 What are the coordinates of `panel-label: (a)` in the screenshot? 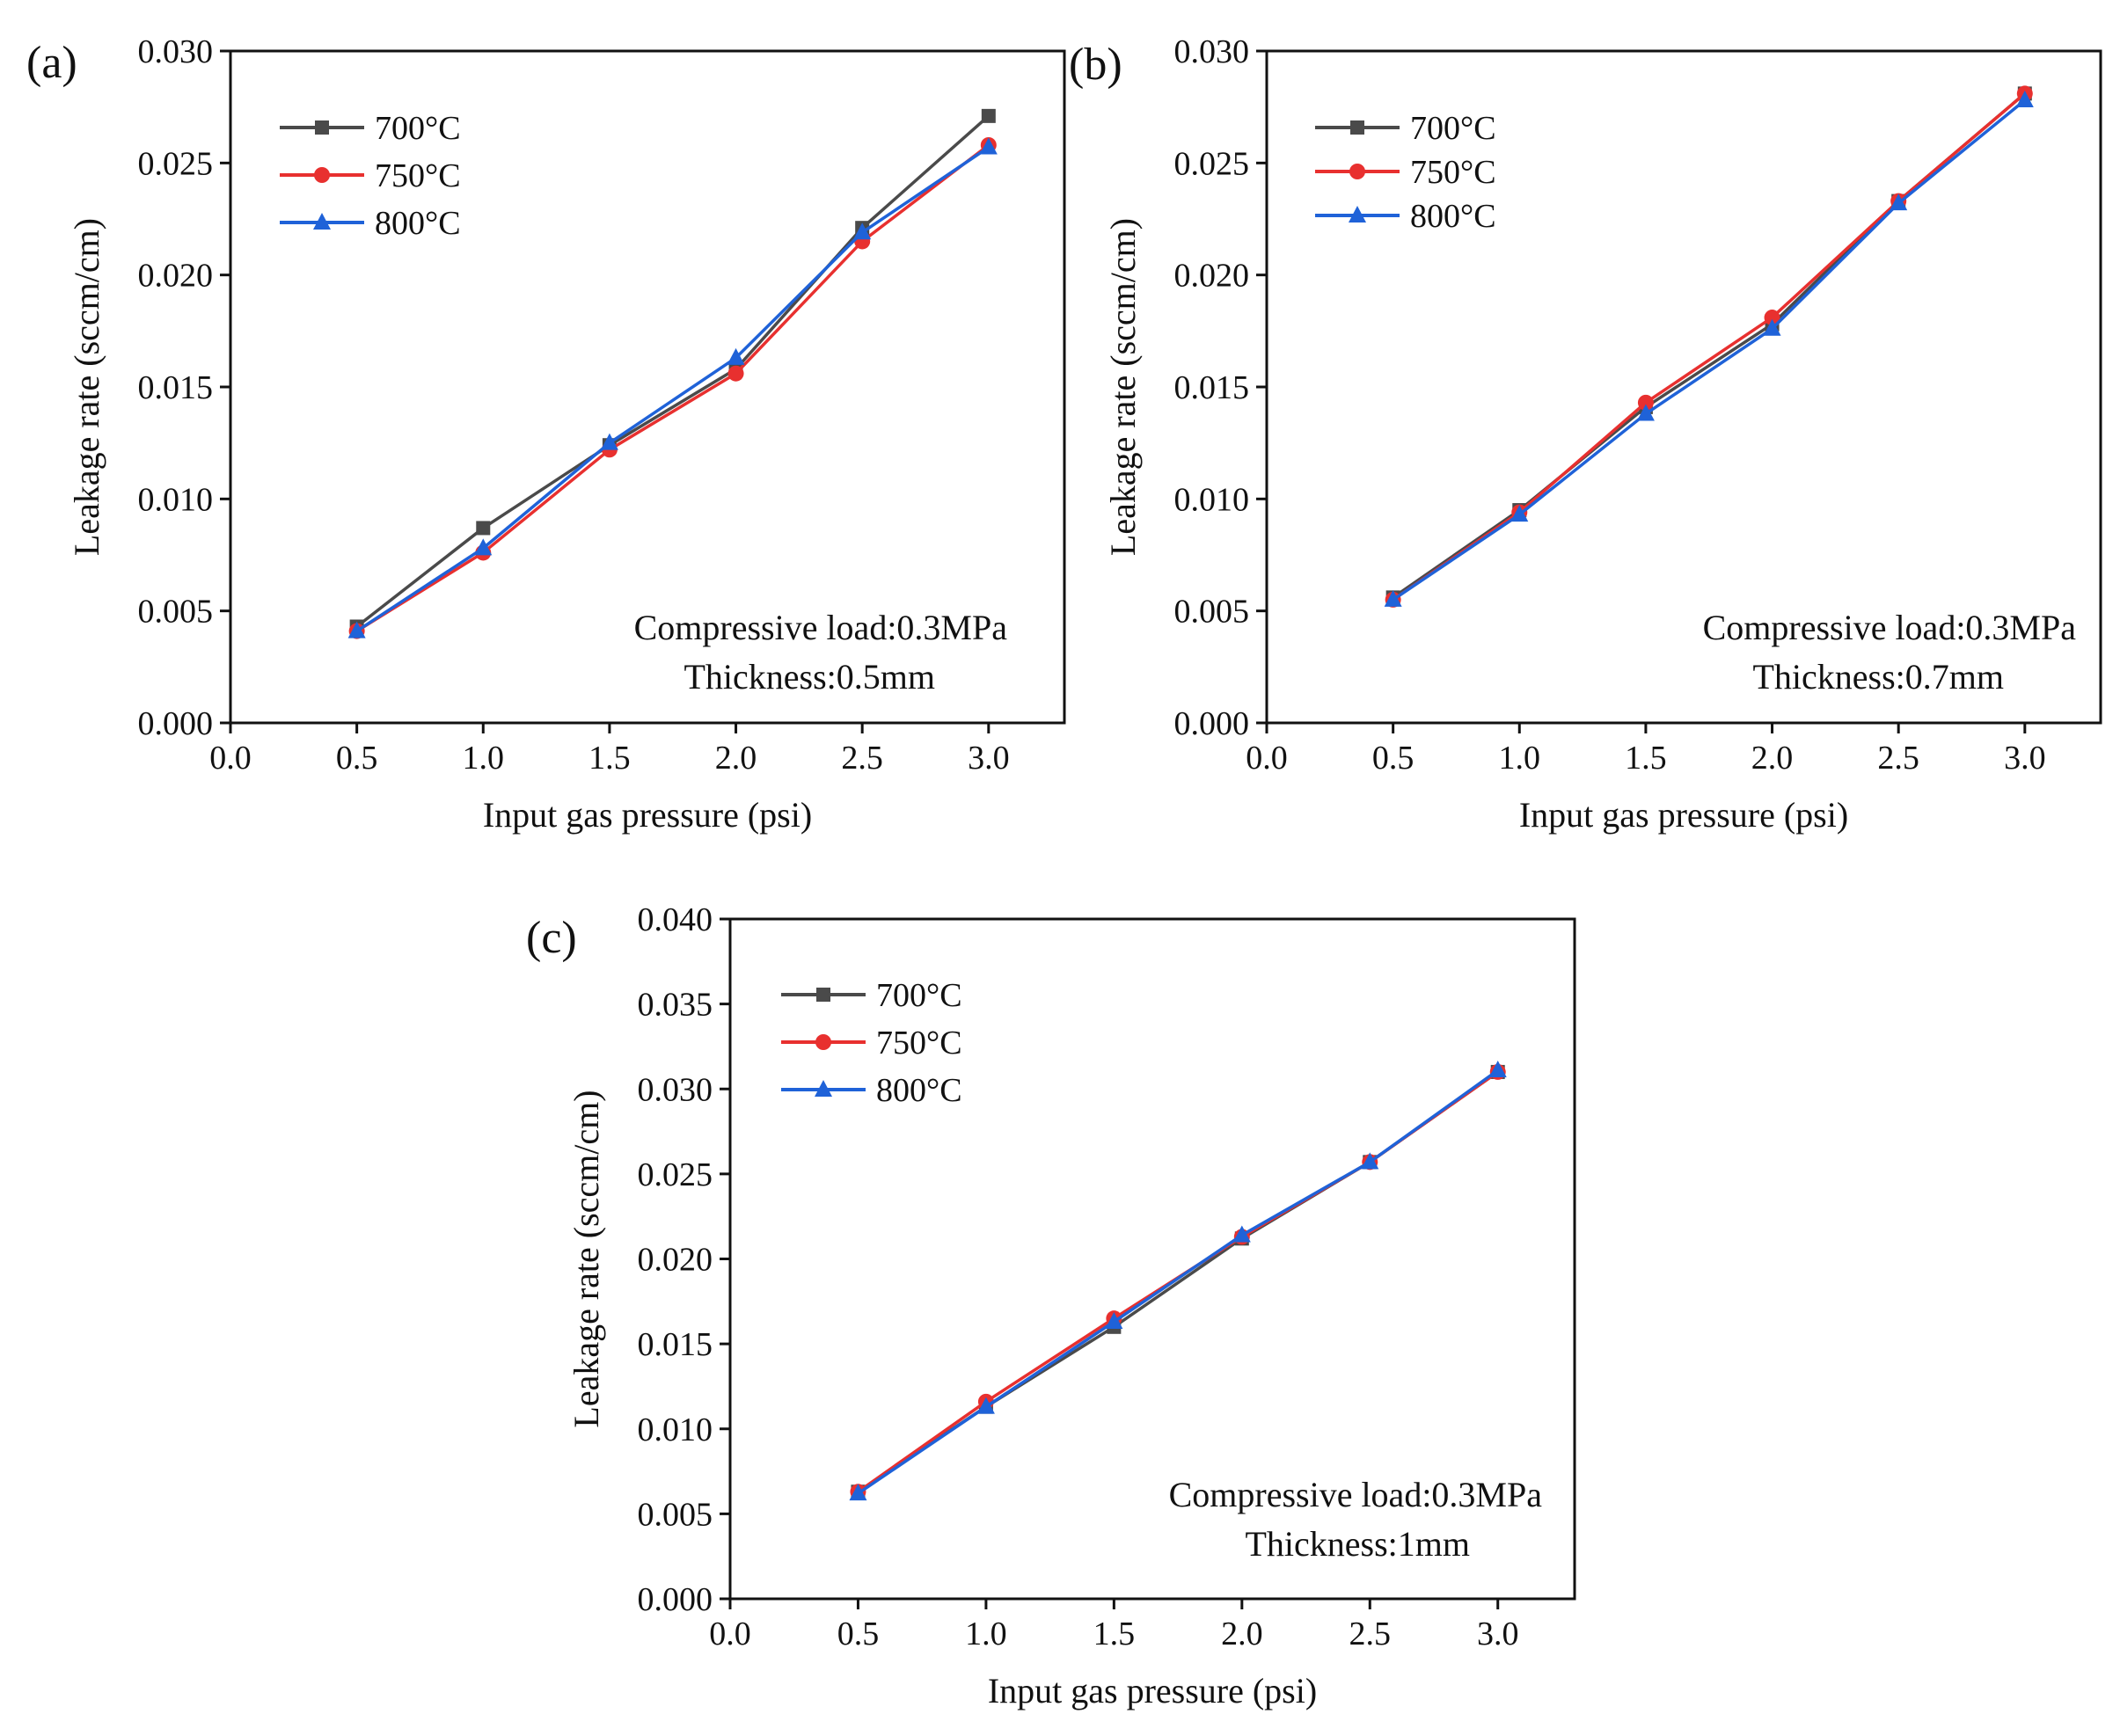 It's located at (51, 63).